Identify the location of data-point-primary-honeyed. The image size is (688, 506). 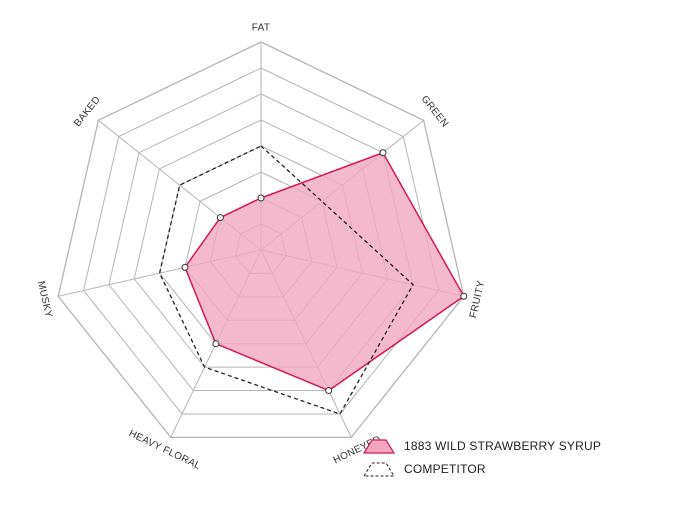
(329, 391).